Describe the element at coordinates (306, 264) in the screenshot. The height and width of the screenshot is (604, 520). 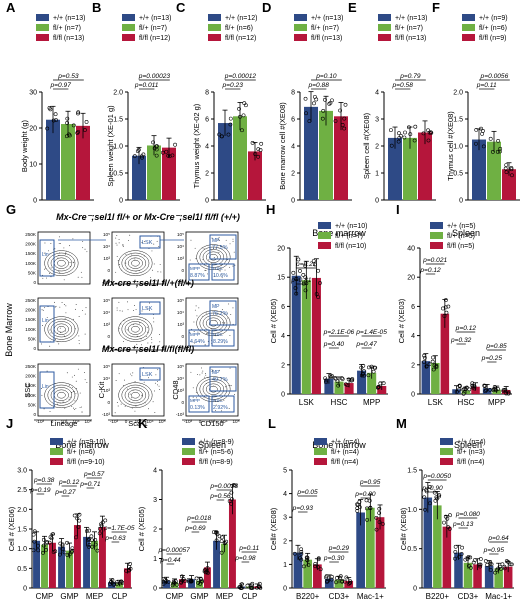
I see `p-value: p=0.21` at that location.